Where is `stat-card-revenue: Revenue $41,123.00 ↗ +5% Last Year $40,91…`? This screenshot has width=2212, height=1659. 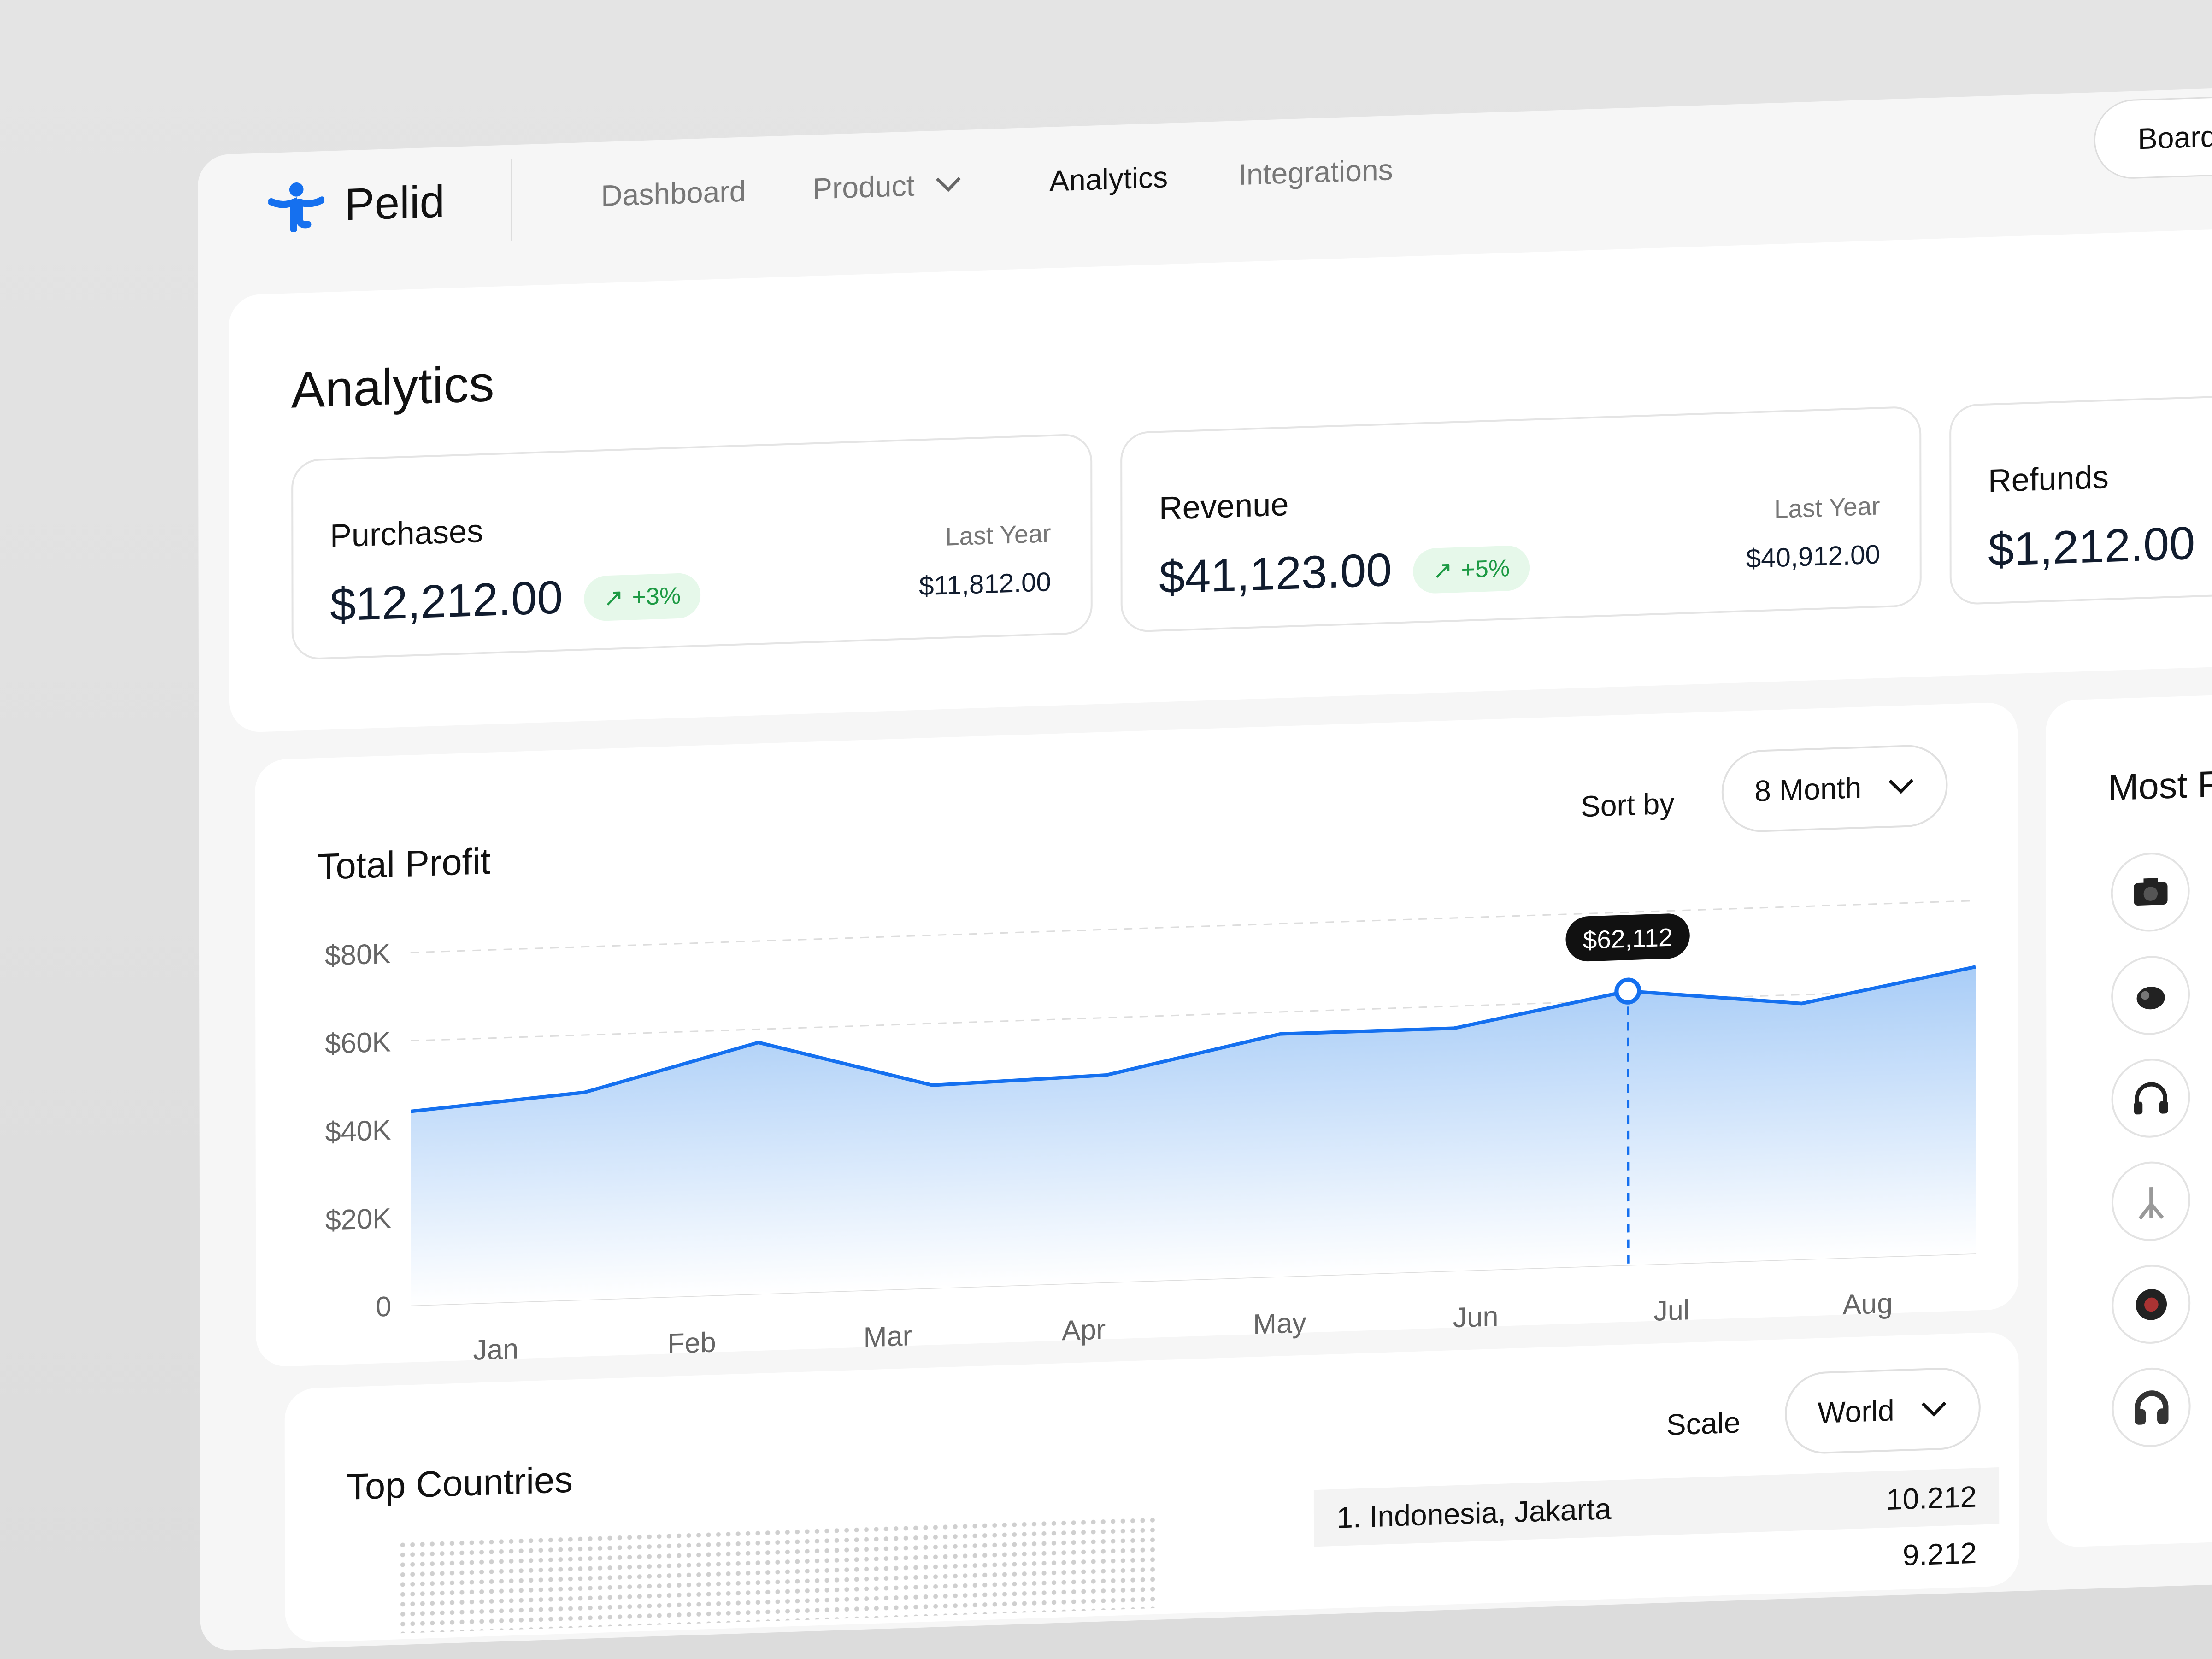 stat-card-revenue: Revenue $41,123.00 ↗ +5% Last Year $40,91… is located at coordinates (1521, 519).